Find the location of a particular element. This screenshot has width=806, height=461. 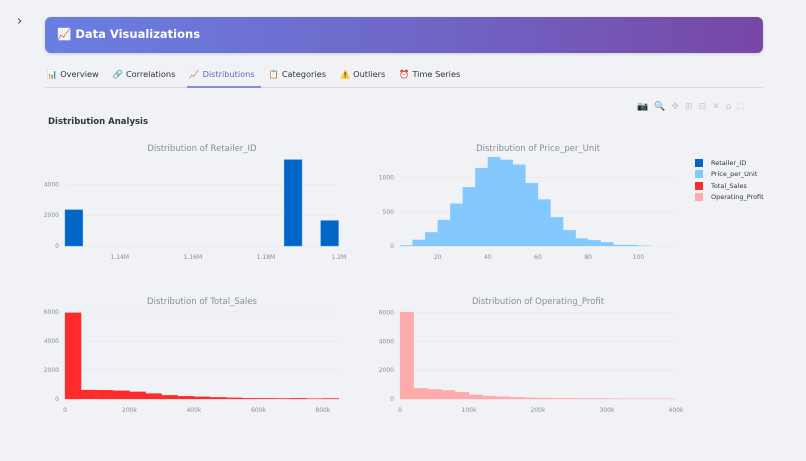

x-tick-label: 100k is located at coordinates (469, 410).